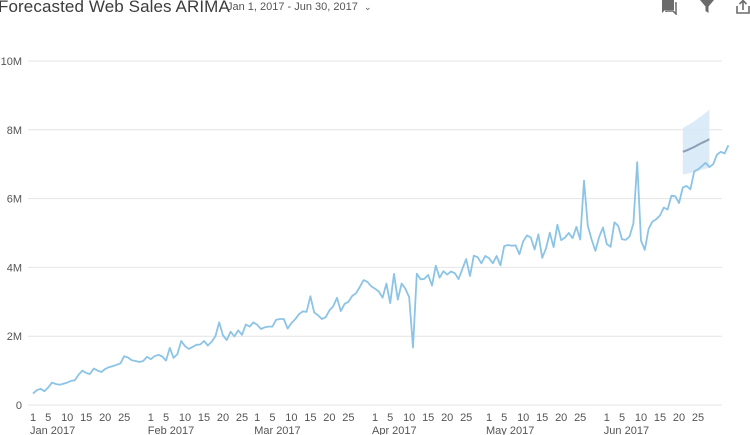  What do you see at coordinates (696, 145) in the screenshot?
I see `forecast-line` at bounding box center [696, 145].